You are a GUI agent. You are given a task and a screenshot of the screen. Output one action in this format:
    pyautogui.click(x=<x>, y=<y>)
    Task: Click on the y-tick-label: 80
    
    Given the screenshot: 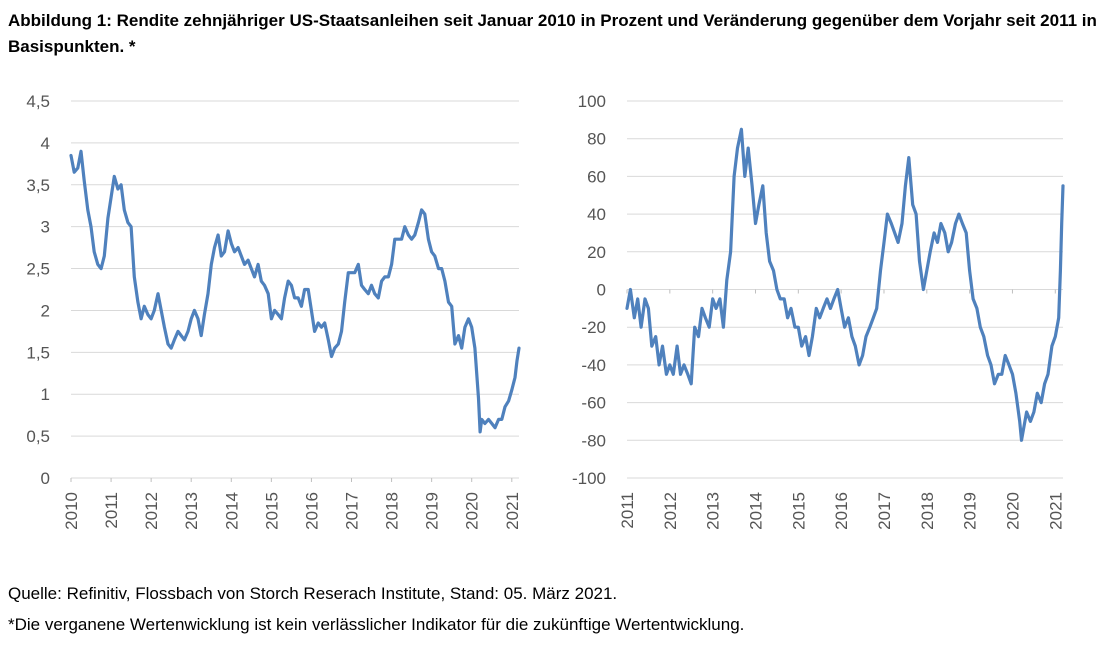 What is the action you would take?
    pyautogui.click(x=596, y=139)
    